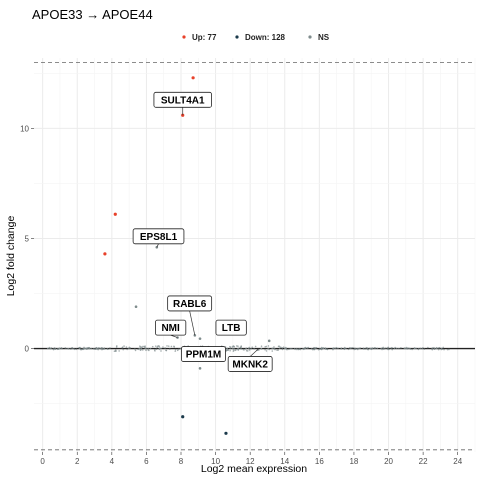 This screenshot has height=480, width=480. I want to click on legend-item-ns: NS, so click(319, 37).